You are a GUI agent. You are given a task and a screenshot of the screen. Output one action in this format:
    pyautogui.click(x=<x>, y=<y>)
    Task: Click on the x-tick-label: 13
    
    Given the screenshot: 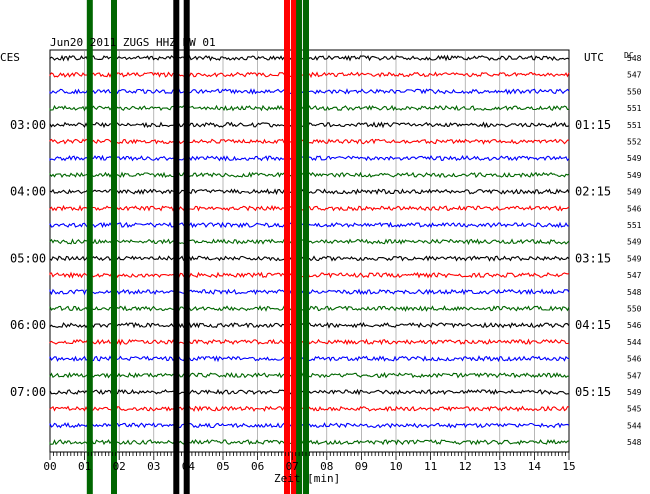 What is the action you would take?
    pyautogui.click(x=499, y=466)
    